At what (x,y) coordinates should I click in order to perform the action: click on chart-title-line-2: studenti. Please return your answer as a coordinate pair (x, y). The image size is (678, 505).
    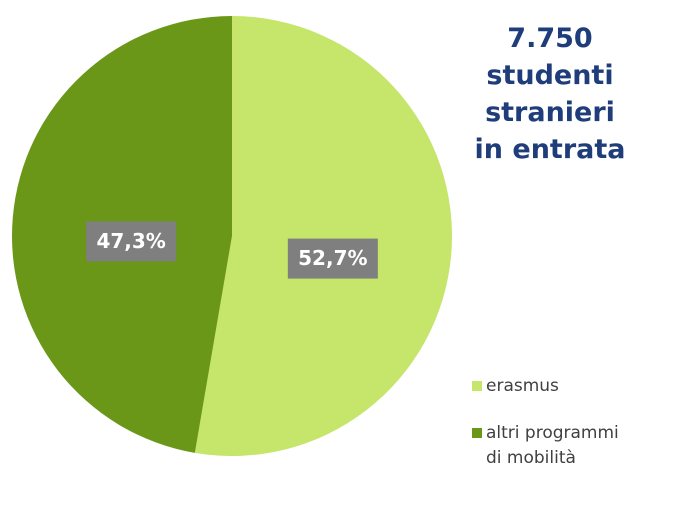
    Looking at the image, I should click on (550, 75).